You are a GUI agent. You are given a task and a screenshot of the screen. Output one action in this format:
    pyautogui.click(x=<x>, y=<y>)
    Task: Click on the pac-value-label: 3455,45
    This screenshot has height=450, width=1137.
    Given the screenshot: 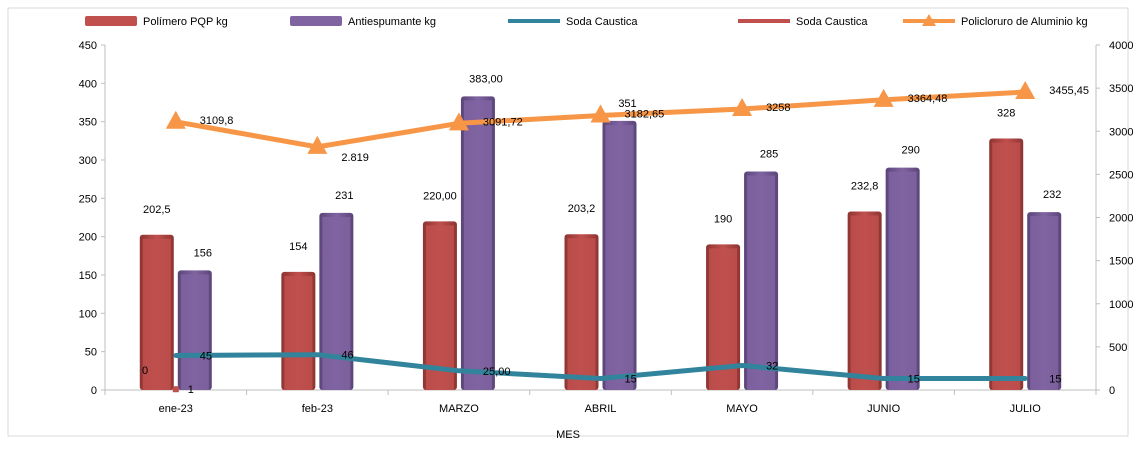 What is the action you would take?
    pyautogui.click(x=1069, y=91)
    